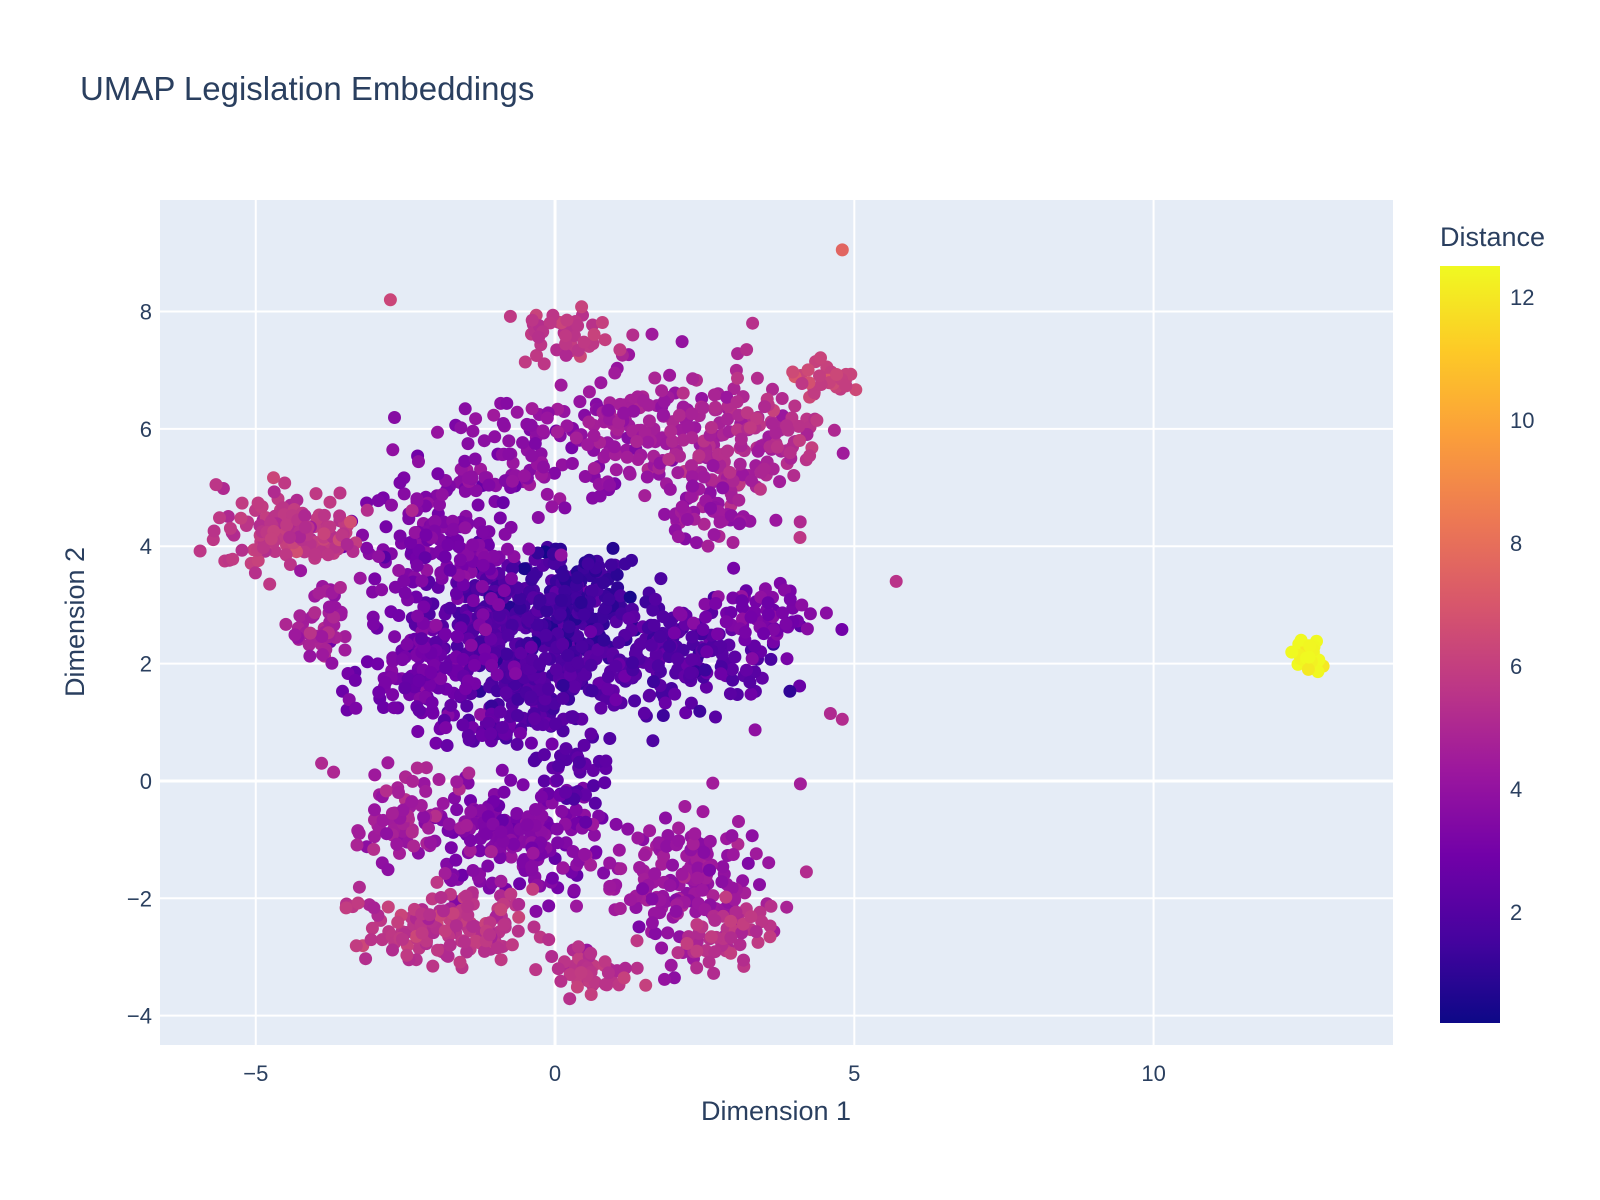 The image size is (1600, 1200). What do you see at coordinates (704, 1073) in the screenshot?
I see `x-tick-labels: −5 0 5 10` at bounding box center [704, 1073].